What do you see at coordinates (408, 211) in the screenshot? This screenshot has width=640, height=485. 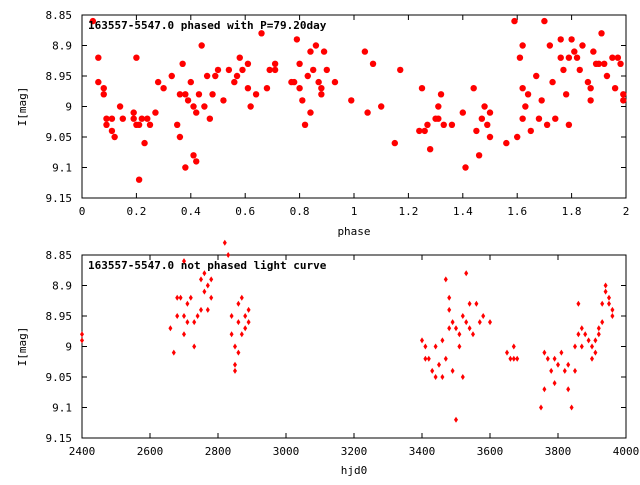 I see `x-tick-label: 1.2` at bounding box center [408, 211].